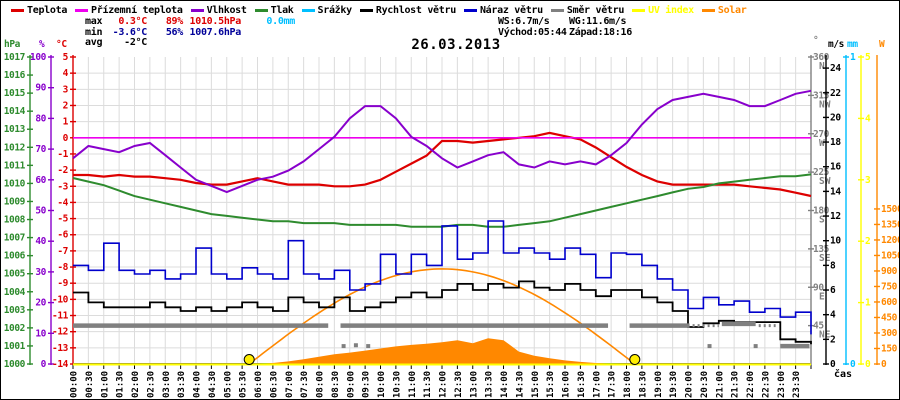 The width and height of the screenshot is (900, 400). I want to click on time-label: 03:30, so click(182, 384).